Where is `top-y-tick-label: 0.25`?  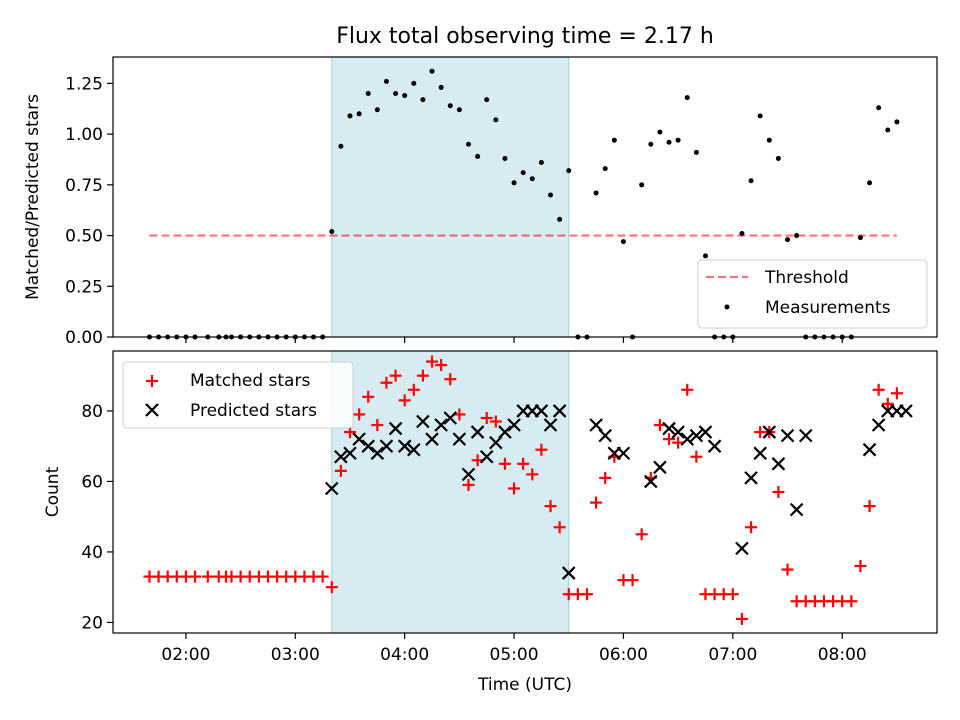 top-y-tick-label: 0.25 is located at coordinates (84, 287).